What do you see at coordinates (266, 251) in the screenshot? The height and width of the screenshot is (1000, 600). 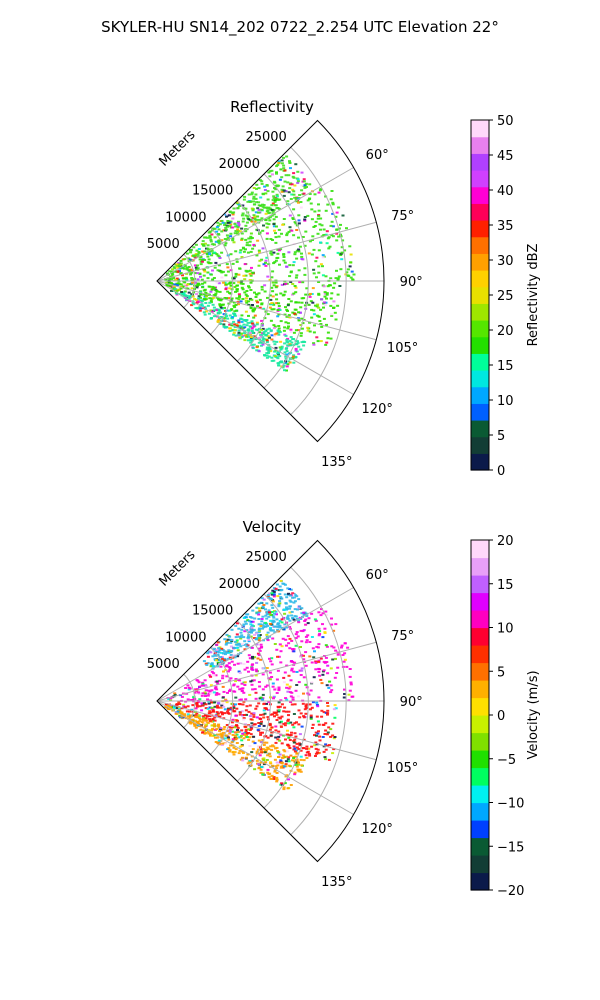 I see `reflectivity-grid-spoke` at bounding box center [266, 251].